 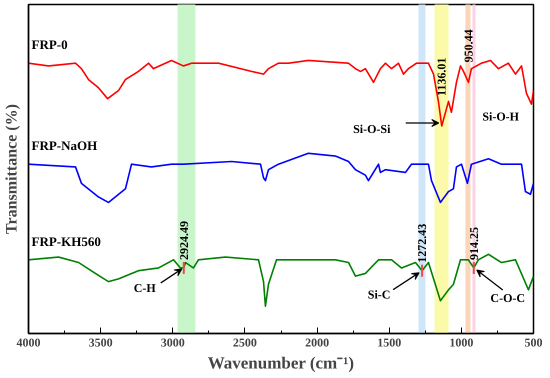 I want to click on x-axis-title: Wavenumber (cm⁻¹), so click(x=281, y=363).